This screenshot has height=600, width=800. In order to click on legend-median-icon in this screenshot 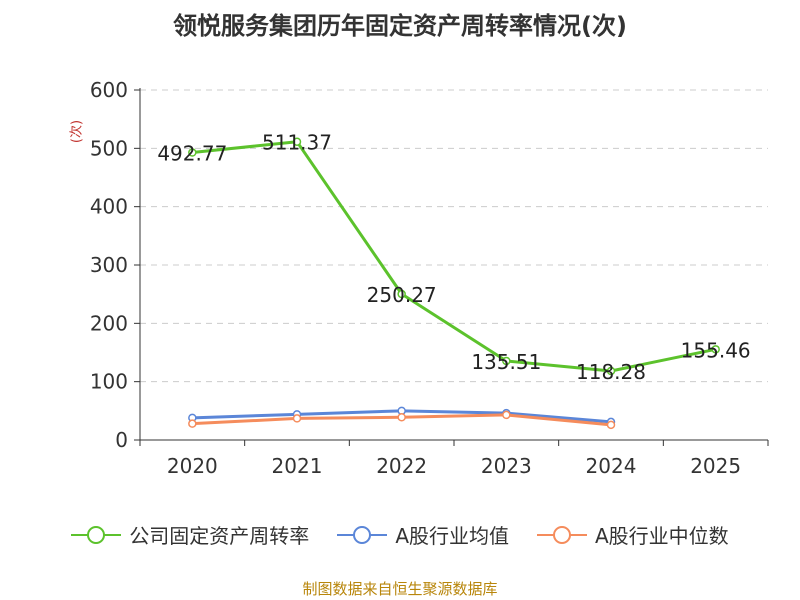, I will do `click(562, 534)`.